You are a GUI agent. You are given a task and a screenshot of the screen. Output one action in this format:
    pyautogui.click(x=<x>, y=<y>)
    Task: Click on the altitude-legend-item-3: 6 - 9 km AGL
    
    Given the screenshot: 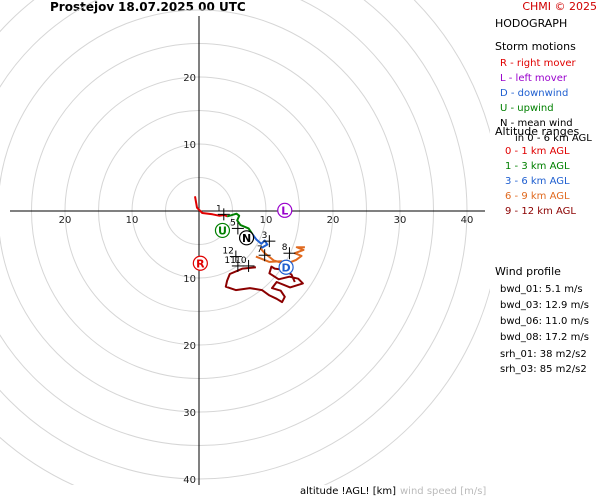 What is the action you would take?
    pyautogui.click(x=537, y=196)
    